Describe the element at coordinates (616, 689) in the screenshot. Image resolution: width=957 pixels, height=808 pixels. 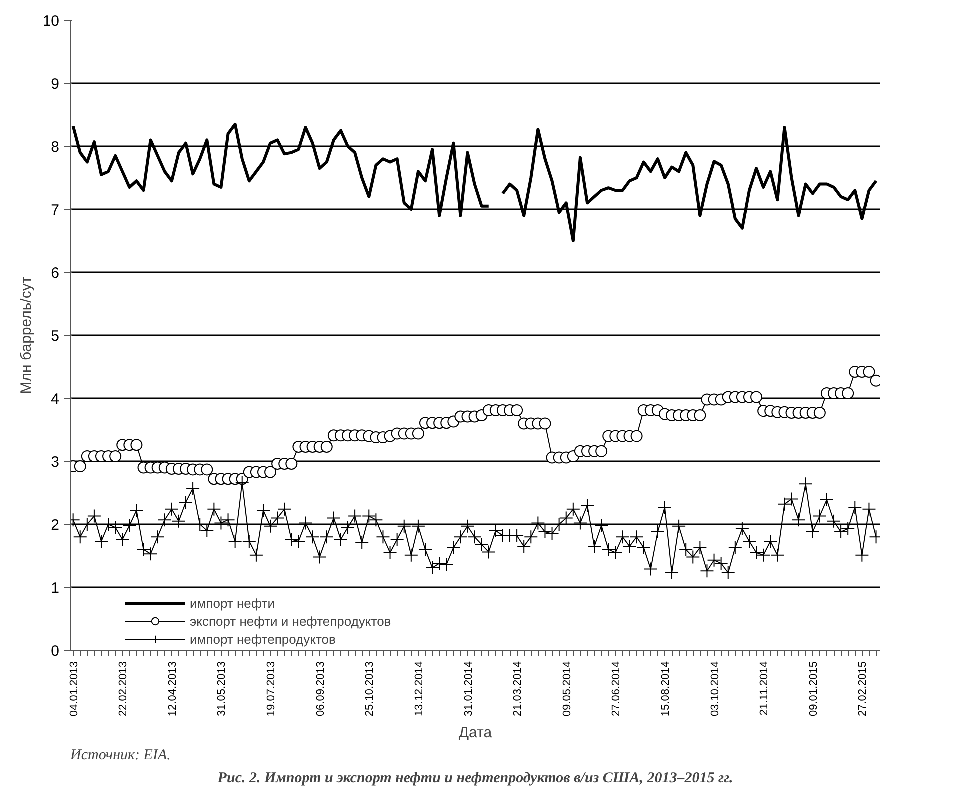
I see `x-tick-label: 27.06.2014` at that location.